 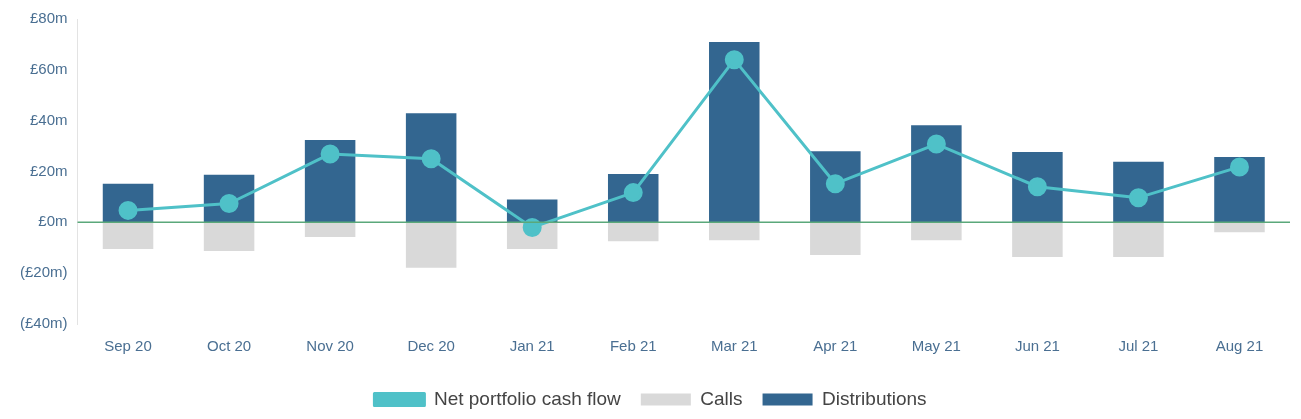 I want to click on legend-label: Net portfolio cash flow, so click(x=527, y=398).